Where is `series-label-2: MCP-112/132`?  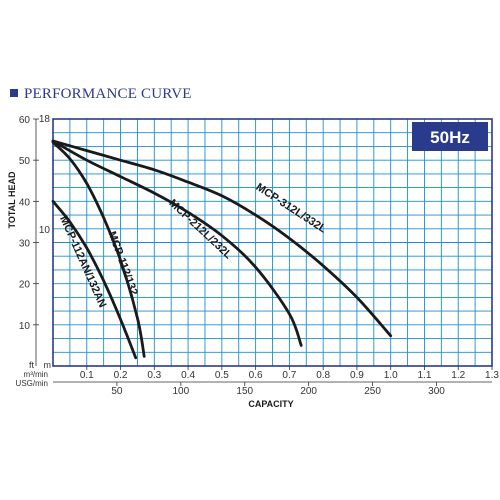
series-label-2: MCP-112/132 is located at coordinates (123, 263).